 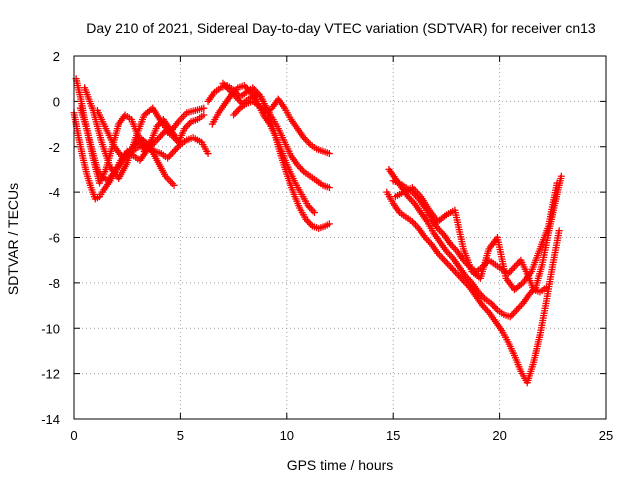 I want to click on x-tick-label: 5, so click(x=180, y=435).